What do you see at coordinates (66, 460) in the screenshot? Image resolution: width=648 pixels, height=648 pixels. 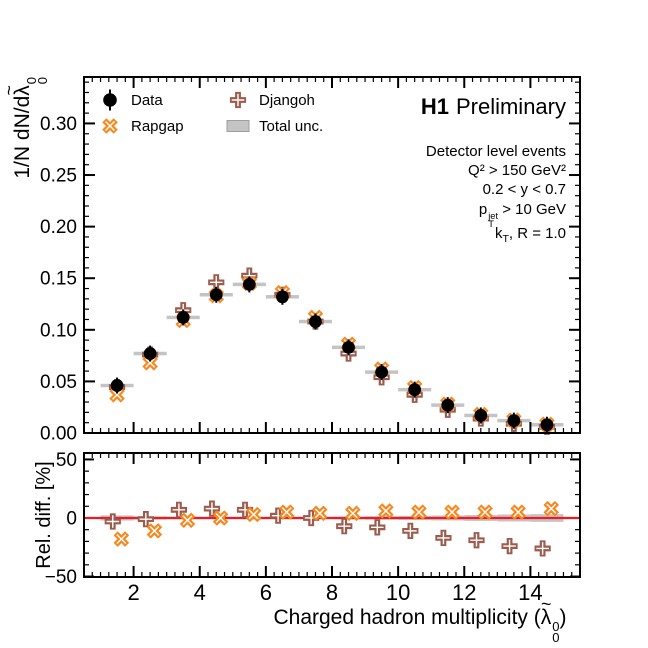 I see `y-tick-label-ratio: 50` at bounding box center [66, 460].